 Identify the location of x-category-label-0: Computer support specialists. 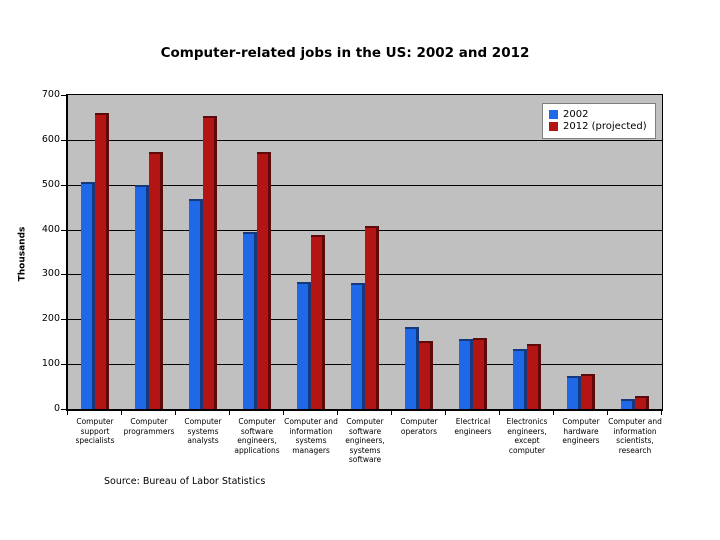
(95, 431).